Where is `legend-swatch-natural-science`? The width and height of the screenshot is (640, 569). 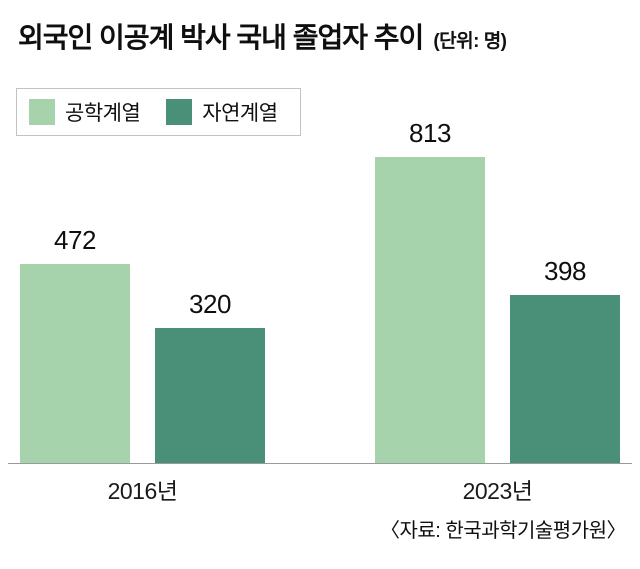 legend-swatch-natural-science is located at coordinates (179, 112).